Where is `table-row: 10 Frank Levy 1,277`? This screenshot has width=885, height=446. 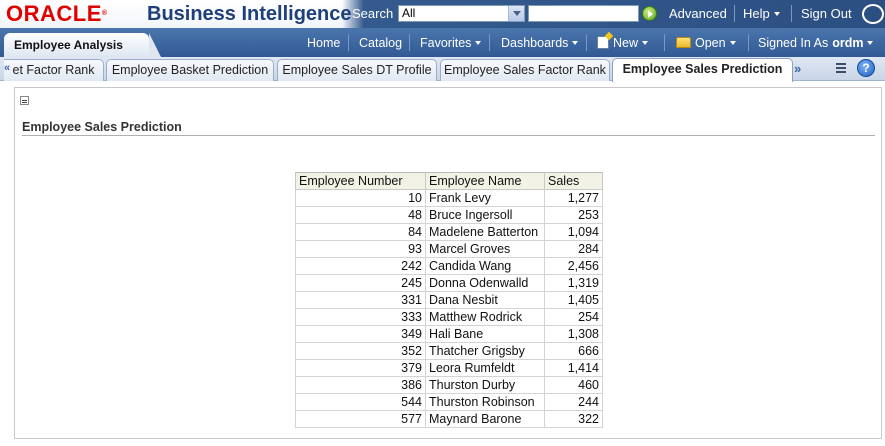
table-row: 10 Frank Levy 1,277 is located at coordinates (449, 198).